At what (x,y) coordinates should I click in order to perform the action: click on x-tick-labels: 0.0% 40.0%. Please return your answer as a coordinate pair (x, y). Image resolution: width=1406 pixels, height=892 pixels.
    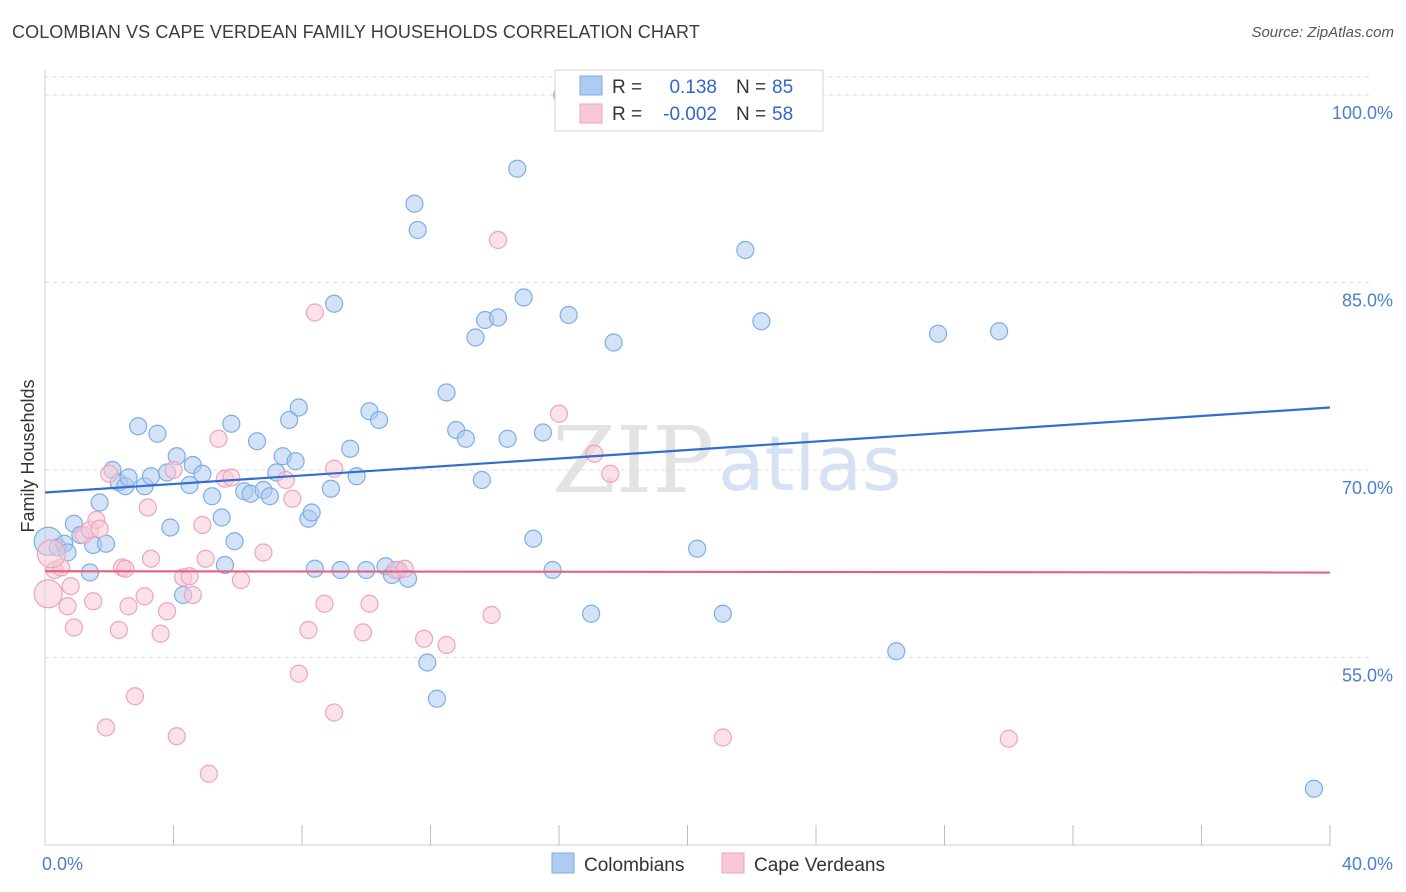
    Looking at the image, I should click on (717, 864).